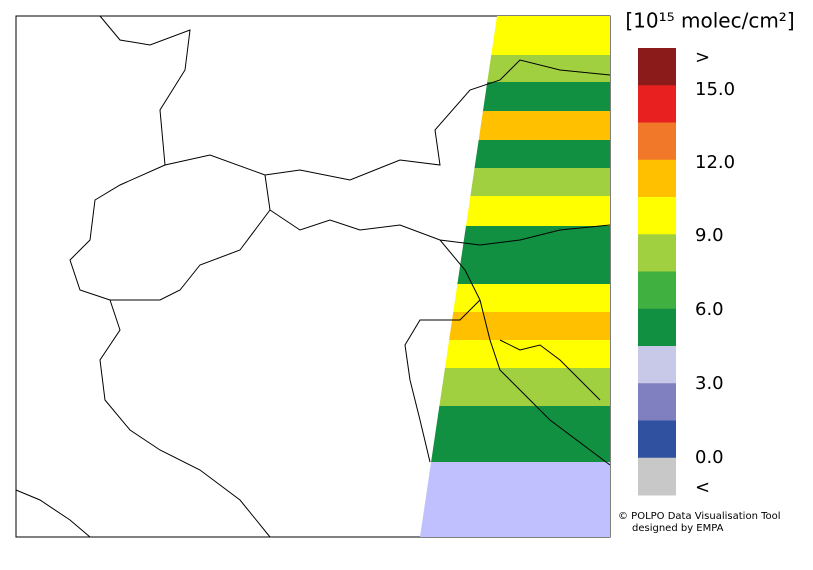 The width and height of the screenshot is (813, 570). Describe the element at coordinates (709, 383) in the screenshot. I see `colorbar-label: 3.0` at that location.